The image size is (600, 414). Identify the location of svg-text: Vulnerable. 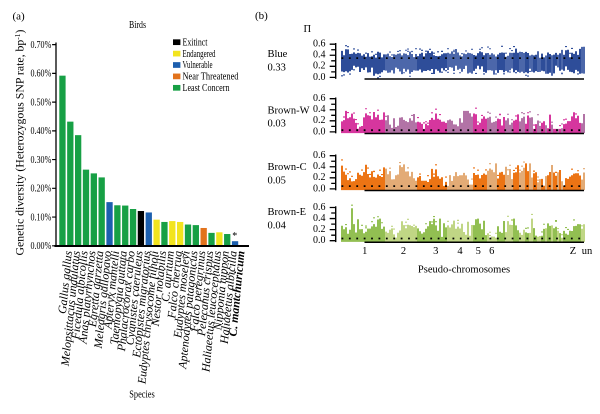
(198, 65).